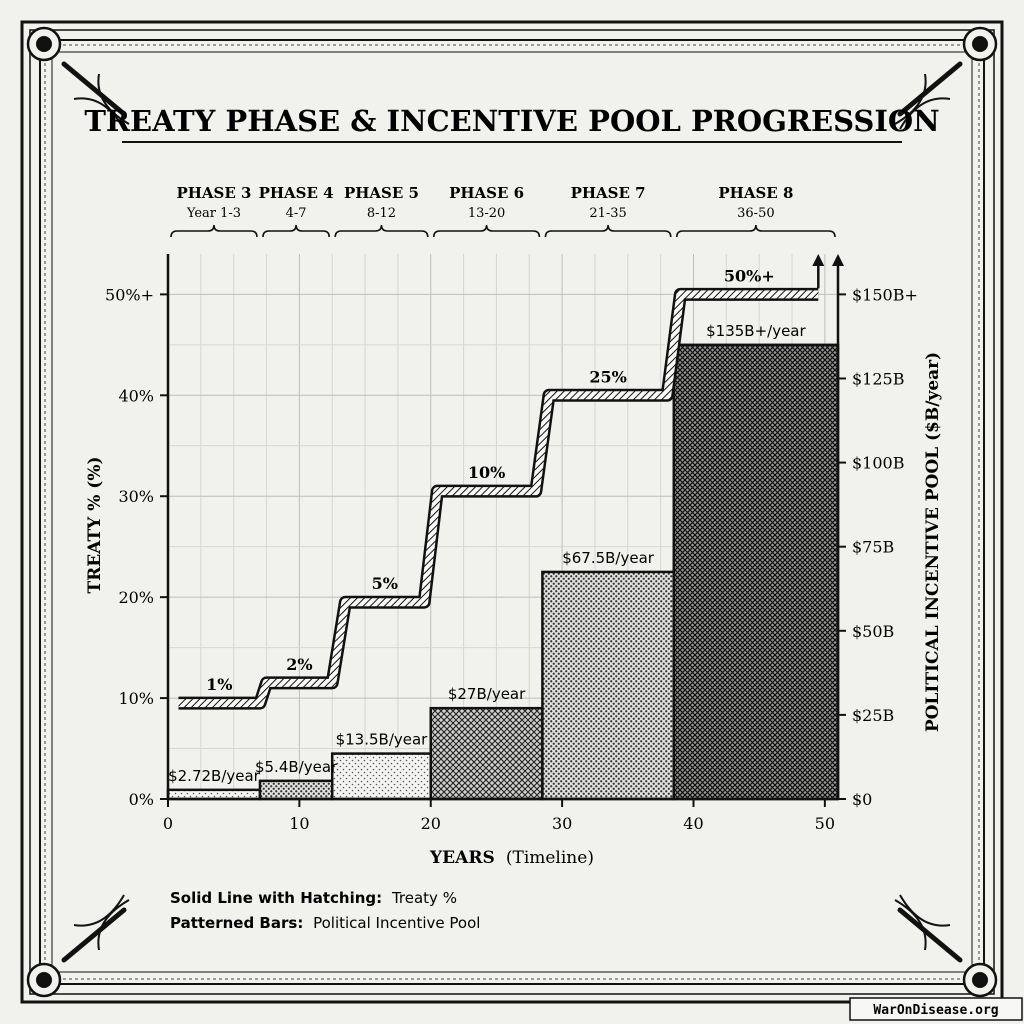 Image resolution: width=1024 pixels, height=1024 pixels. What do you see at coordinates (129, 294) in the screenshot?
I see `y-left-tick-label: 50%+` at bounding box center [129, 294].